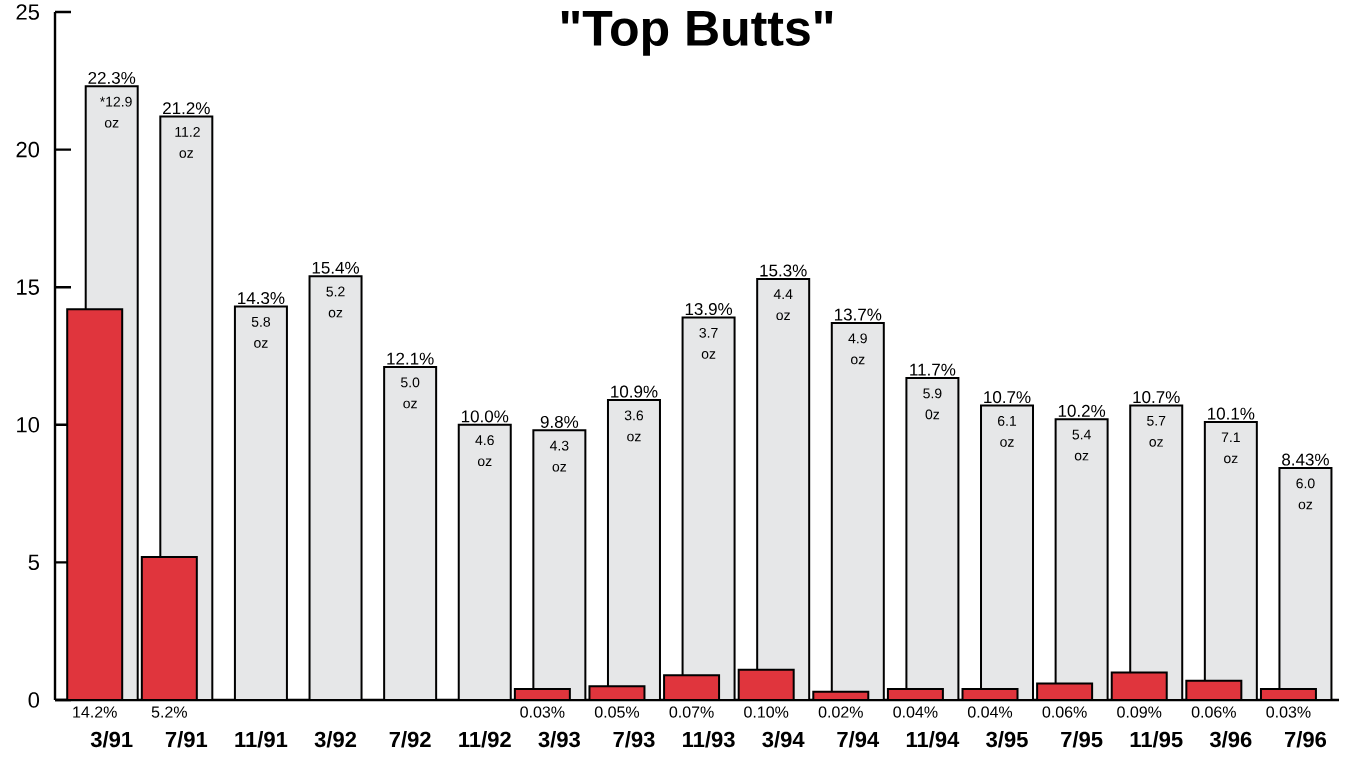  What do you see at coordinates (766, 712) in the screenshot?
I see `text: 0.10%` at bounding box center [766, 712].